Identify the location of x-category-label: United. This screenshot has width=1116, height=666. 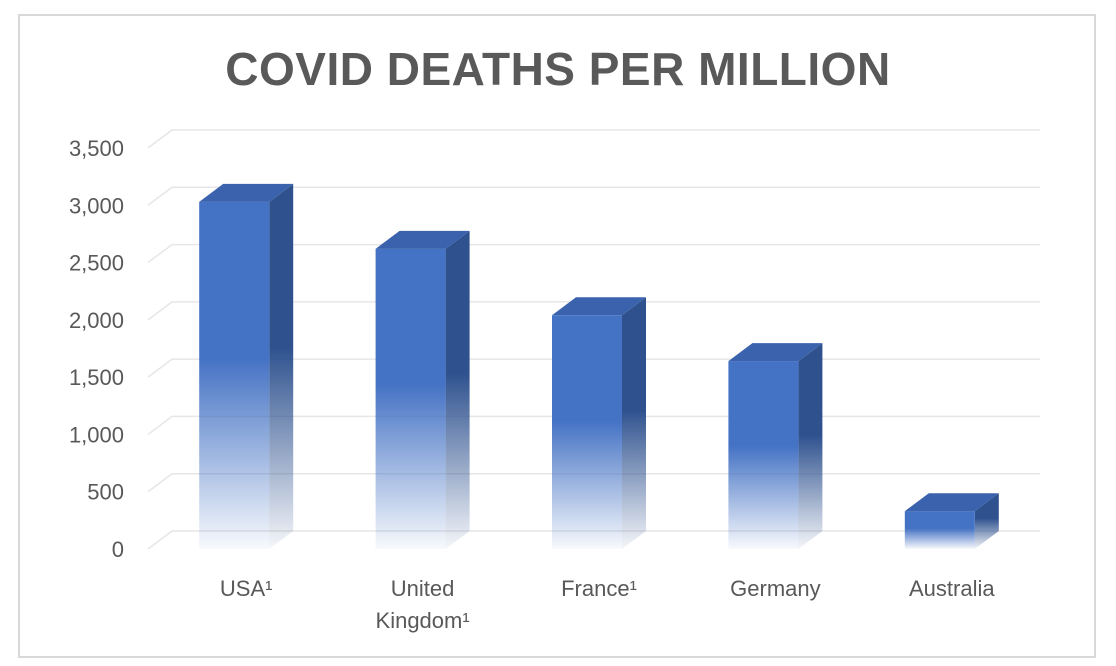
(423, 588).